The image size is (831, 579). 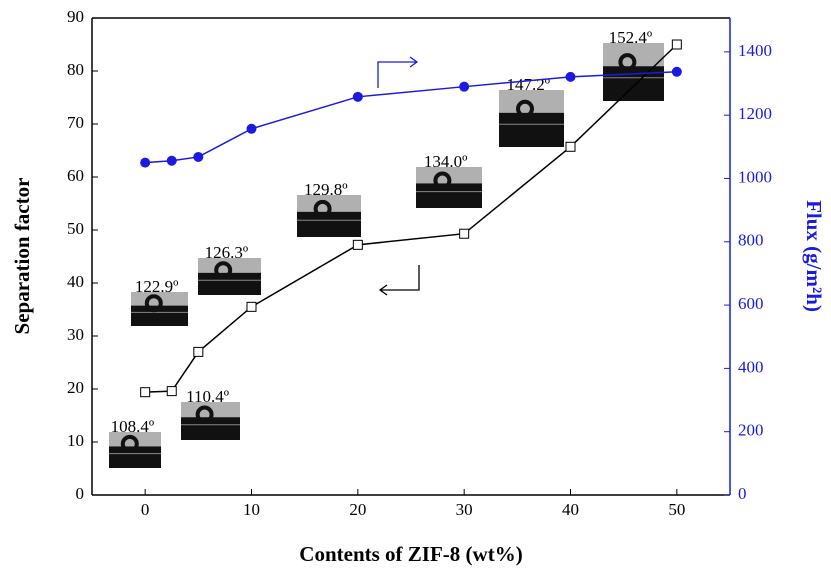 What do you see at coordinates (75, 228) in the screenshot?
I see `y-tick-label: 50` at bounding box center [75, 228].